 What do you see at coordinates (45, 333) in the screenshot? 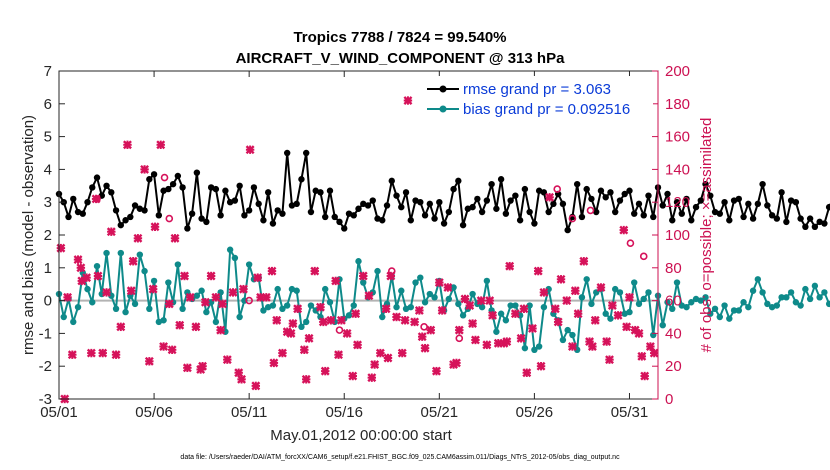
I see `y-tick-label: -1` at bounding box center [45, 333].